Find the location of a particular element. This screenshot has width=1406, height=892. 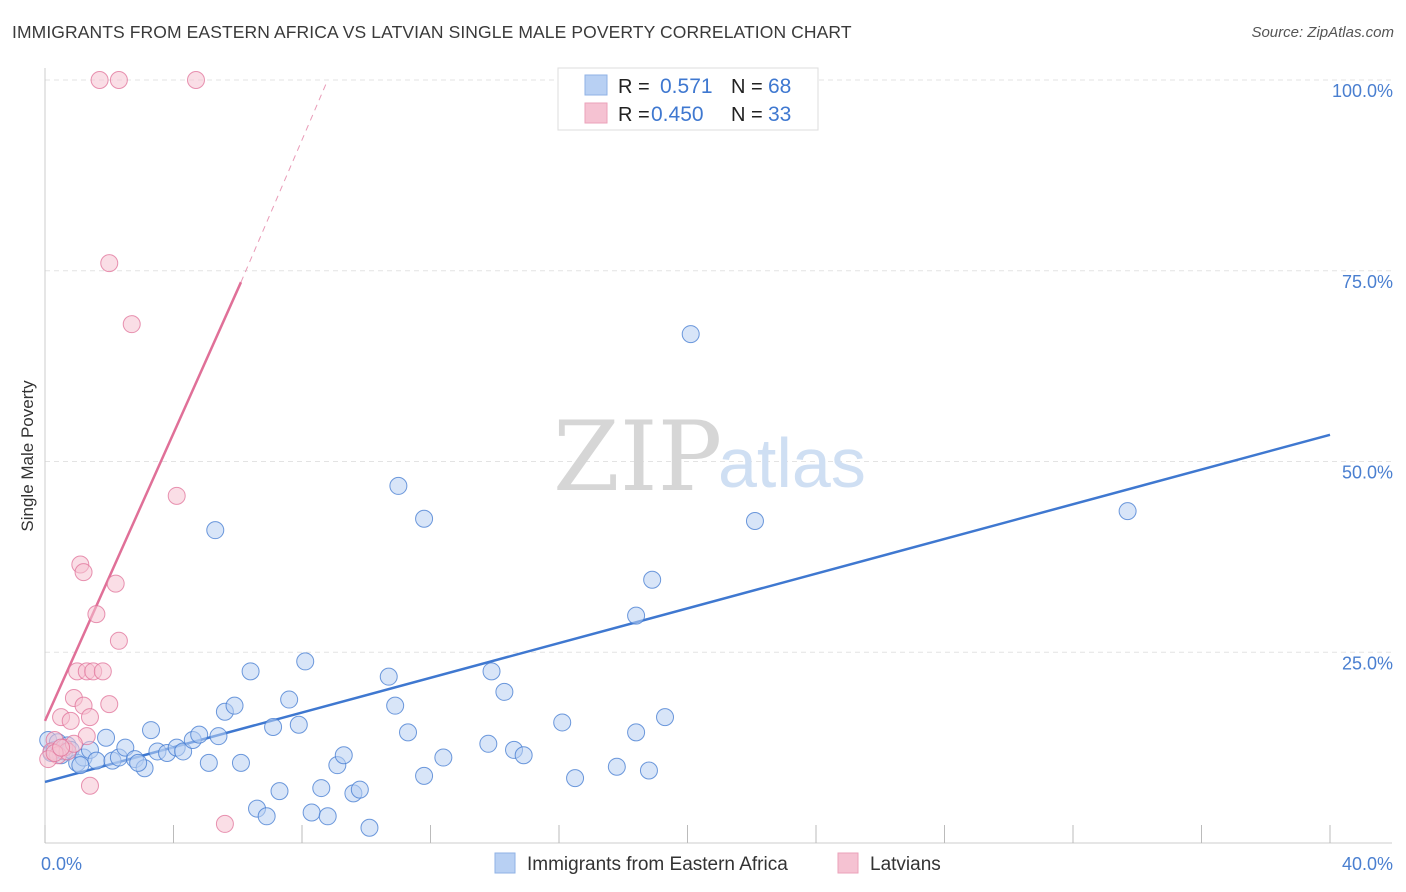

stats-legend: R = 0.571 N = 68 R = 0.450 N = 33 is located at coordinates (688, 99).